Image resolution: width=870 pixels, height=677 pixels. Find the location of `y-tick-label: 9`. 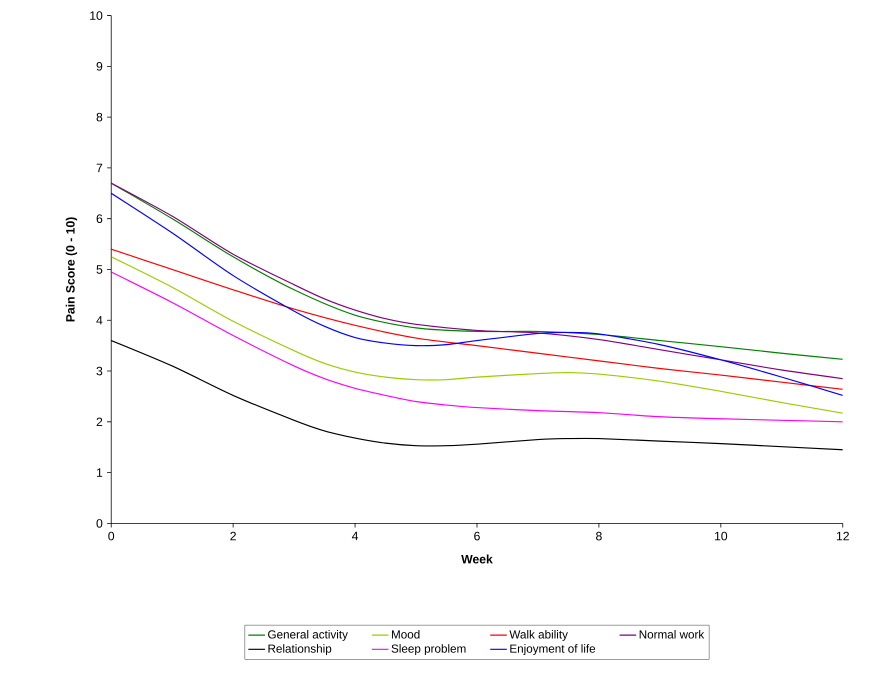

y-tick-label: 9 is located at coordinates (99, 66).